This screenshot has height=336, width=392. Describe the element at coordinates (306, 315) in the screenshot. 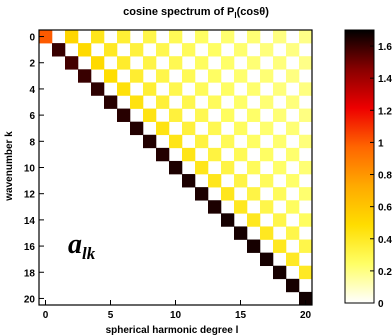

I see `x-tick-label: 20` at that location.